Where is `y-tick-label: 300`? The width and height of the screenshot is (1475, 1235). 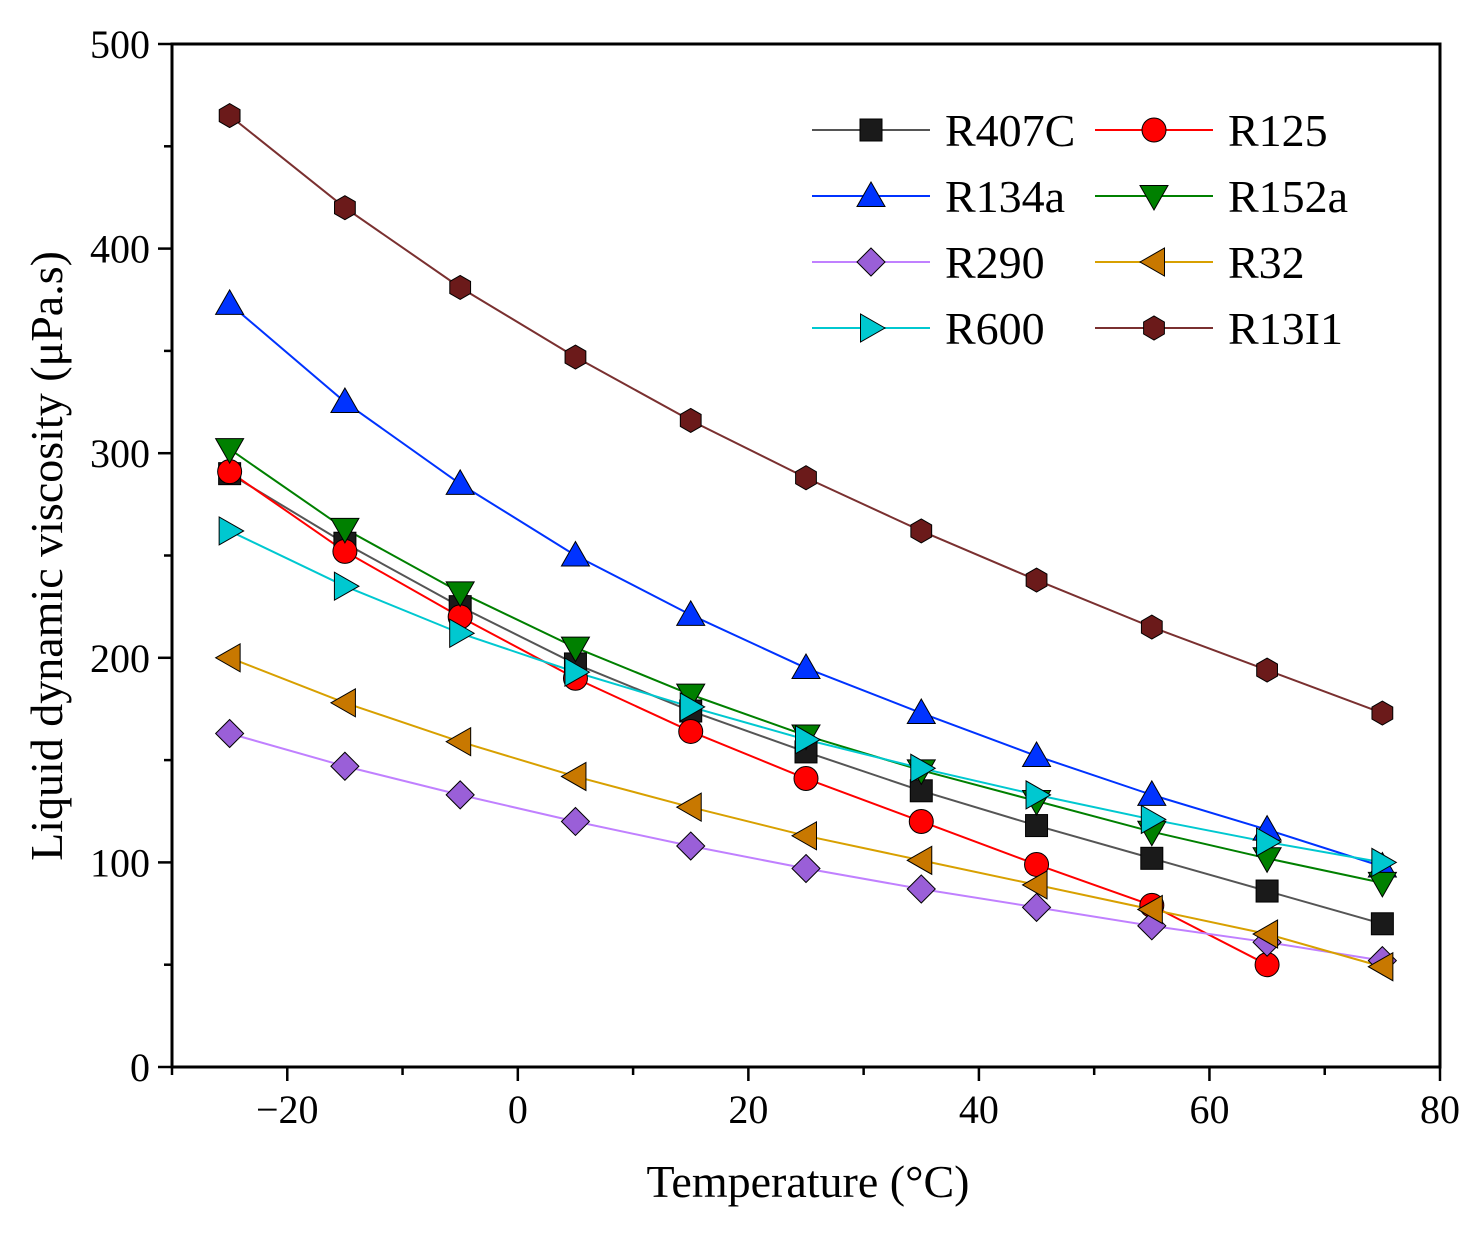 y-tick-label: 300 is located at coordinates (120, 453).